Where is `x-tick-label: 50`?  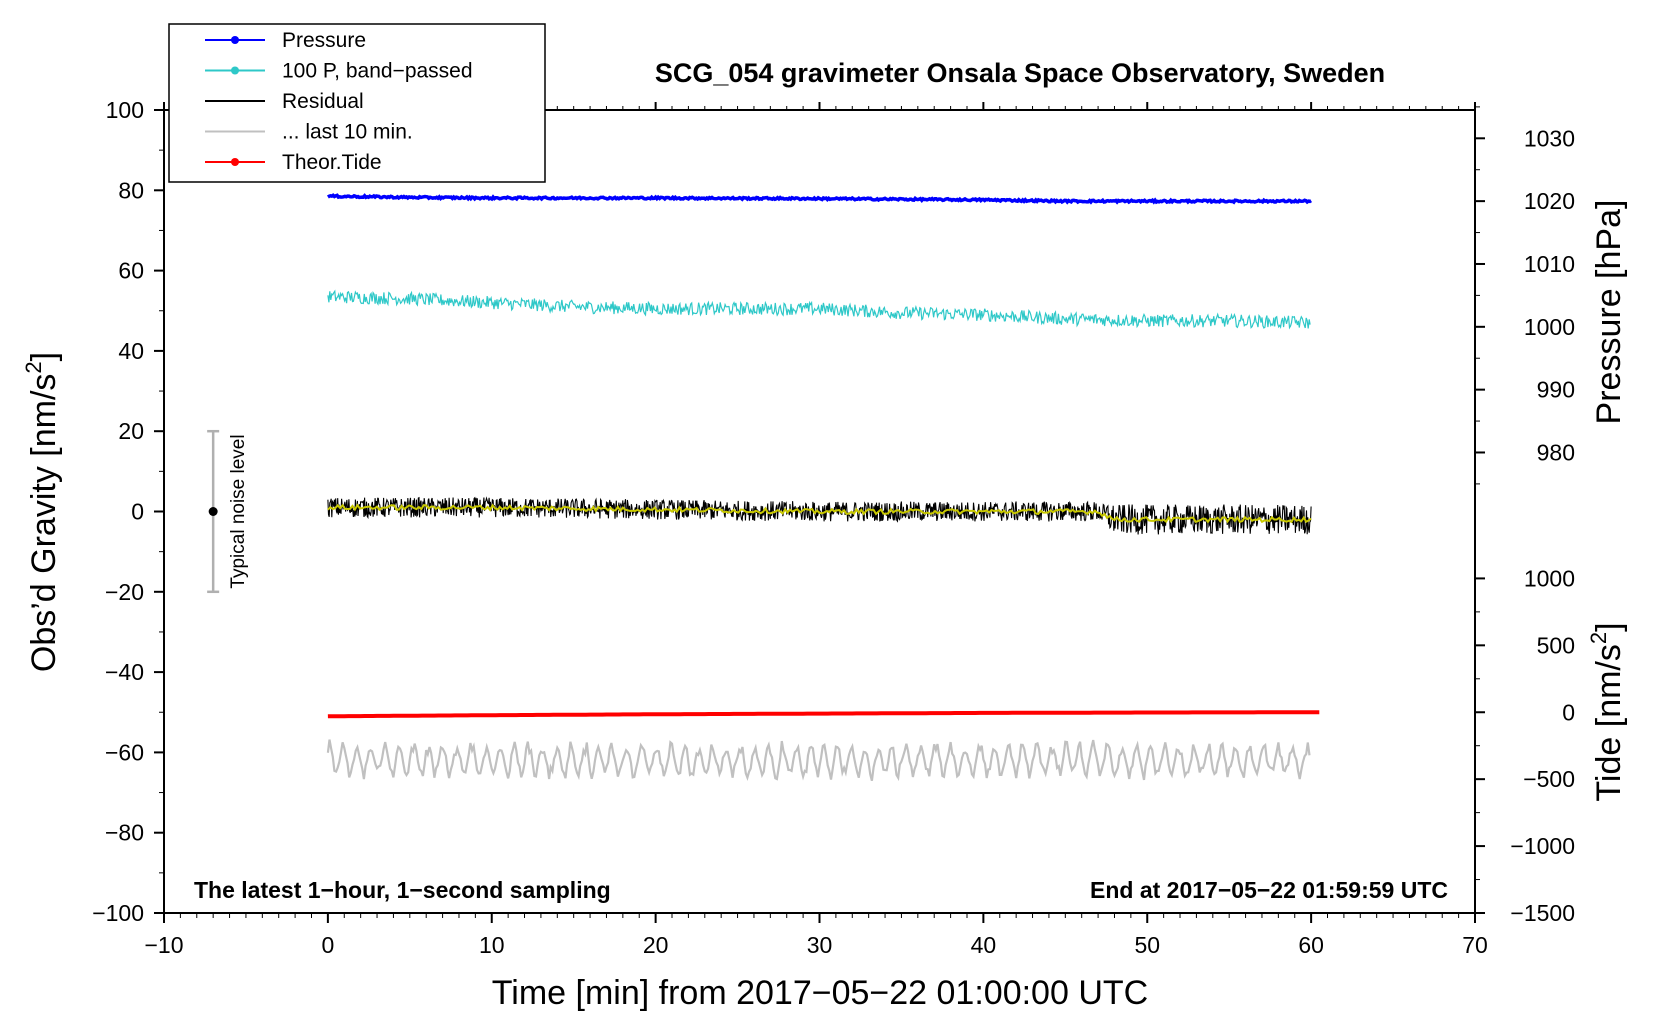 x-tick-label: 50 is located at coordinates (1147, 945).